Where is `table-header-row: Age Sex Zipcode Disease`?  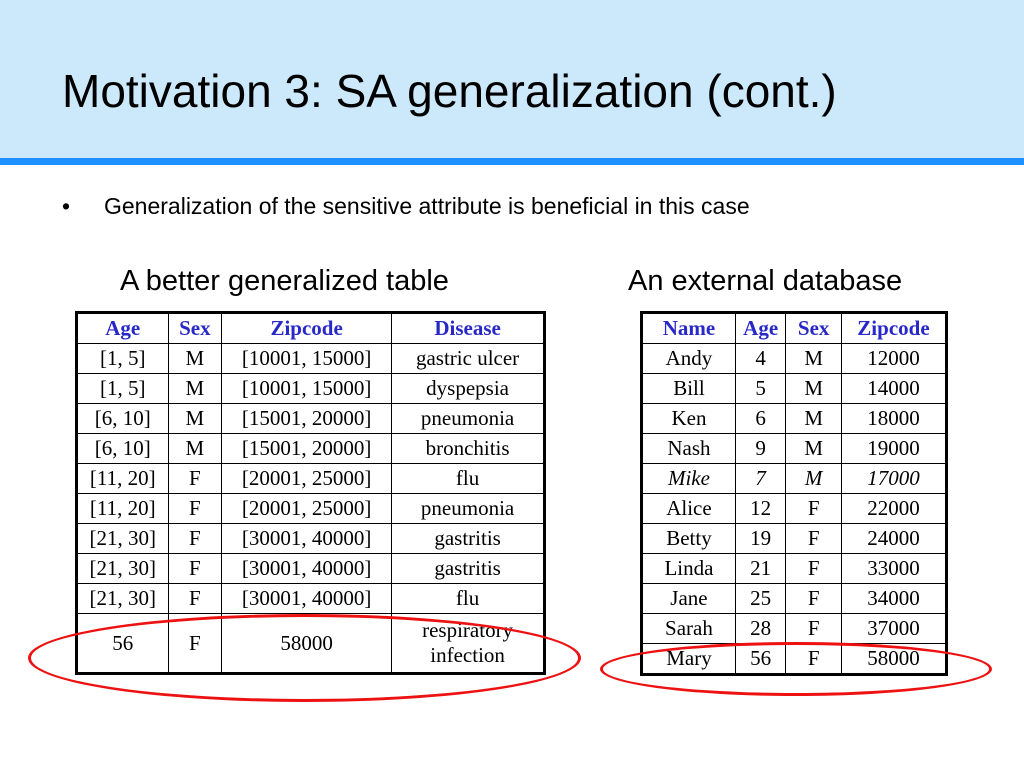
table-header-row: Age Sex Zipcode Disease is located at coordinates (310, 328).